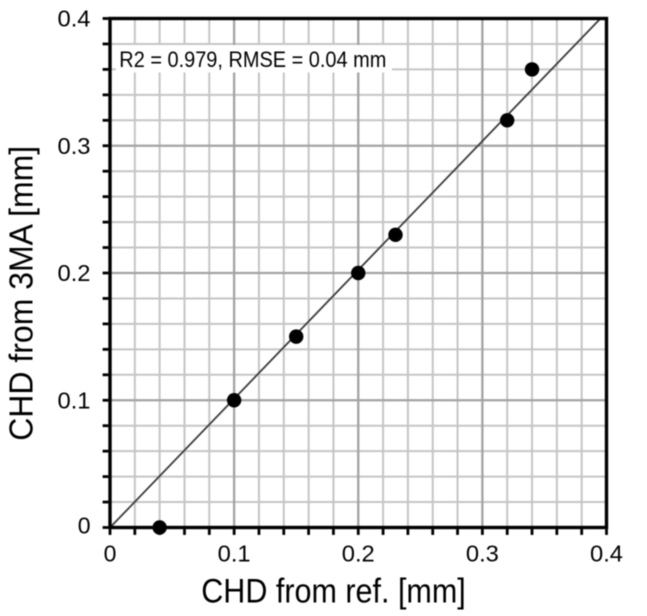 This screenshot has height=616, width=647. I want to click on svg-text: R2 = 0.979, RMSE = 0.04 mm, so click(252, 59).